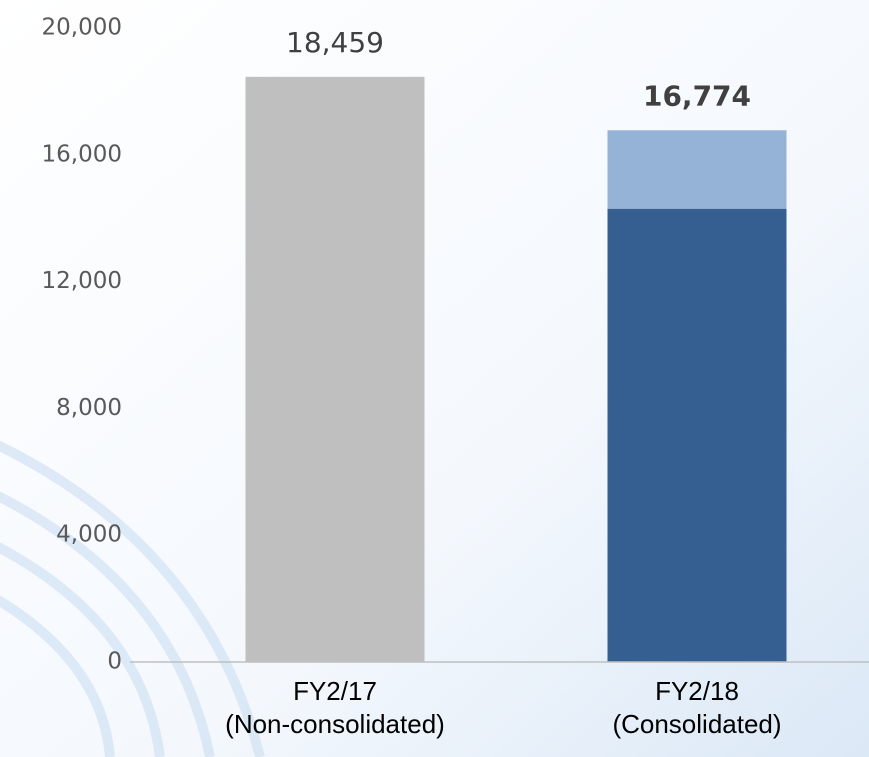  What do you see at coordinates (82, 28) in the screenshot?
I see `y-tick-label: 20,000` at bounding box center [82, 28].